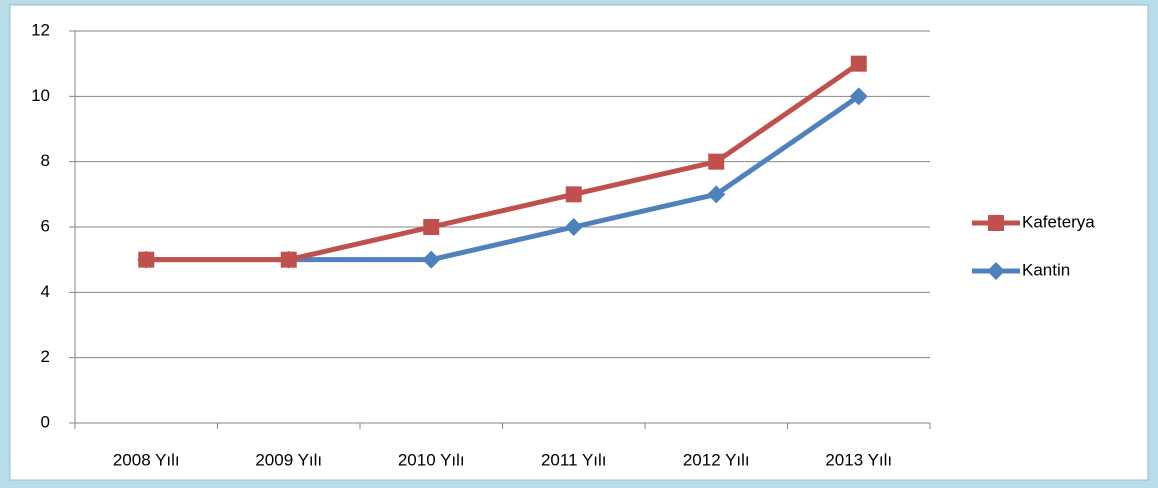 The image size is (1158, 488). What do you see at coordinates (431, 459) in the screenshot?
I see `x-tick-label: 2010 Yılı` at bounding box center [431, 459].